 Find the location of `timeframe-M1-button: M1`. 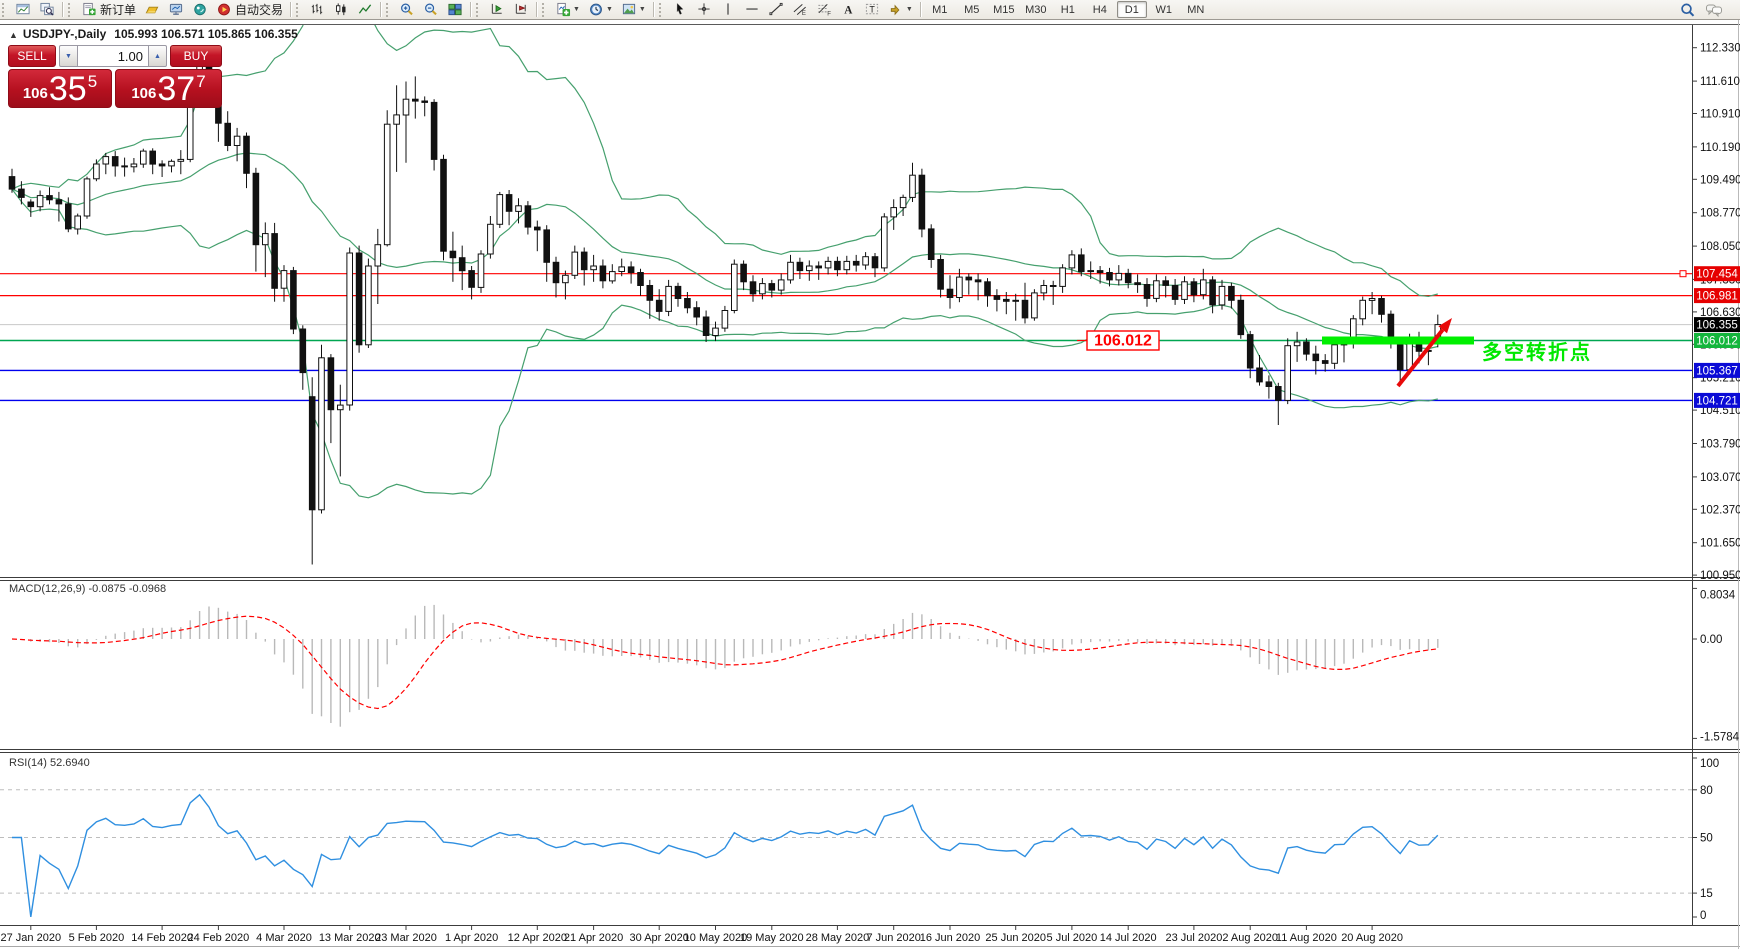

timeframe-M1-button: M1 is located at coordinates (940, 9).